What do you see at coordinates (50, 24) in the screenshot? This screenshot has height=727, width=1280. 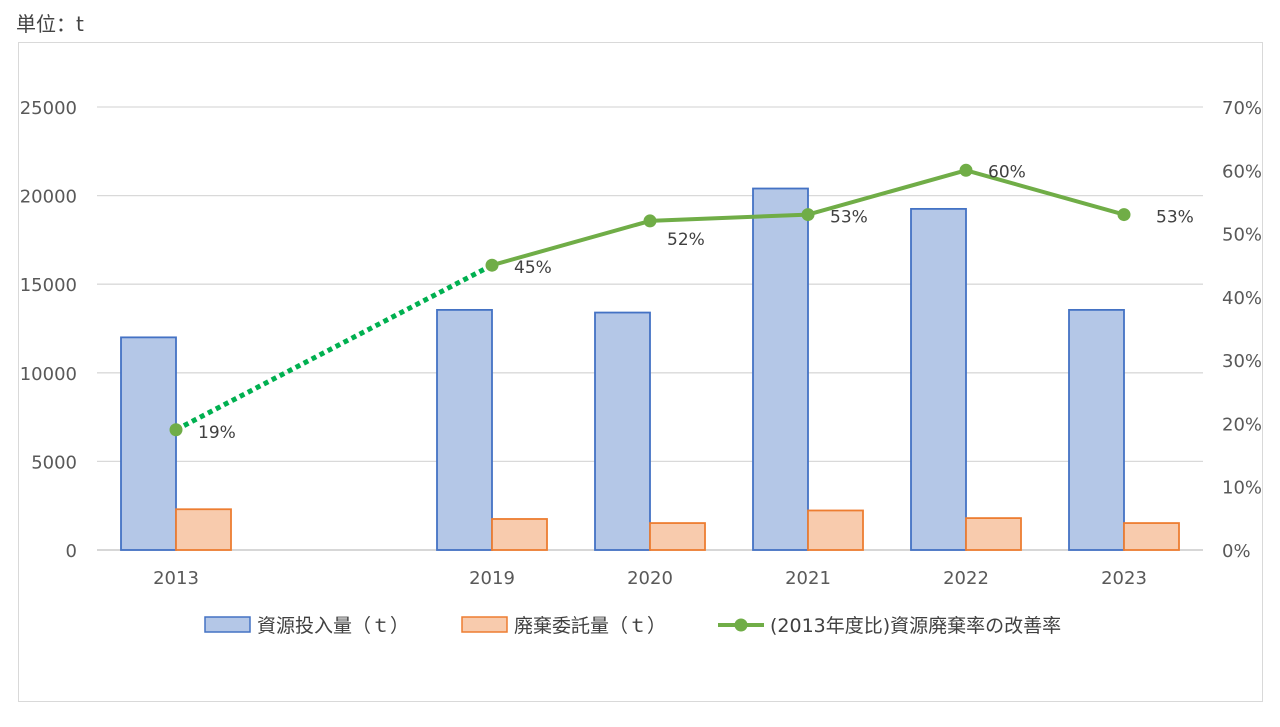 I see `unit-label: 単位：t` at bounding box center [50, 24].